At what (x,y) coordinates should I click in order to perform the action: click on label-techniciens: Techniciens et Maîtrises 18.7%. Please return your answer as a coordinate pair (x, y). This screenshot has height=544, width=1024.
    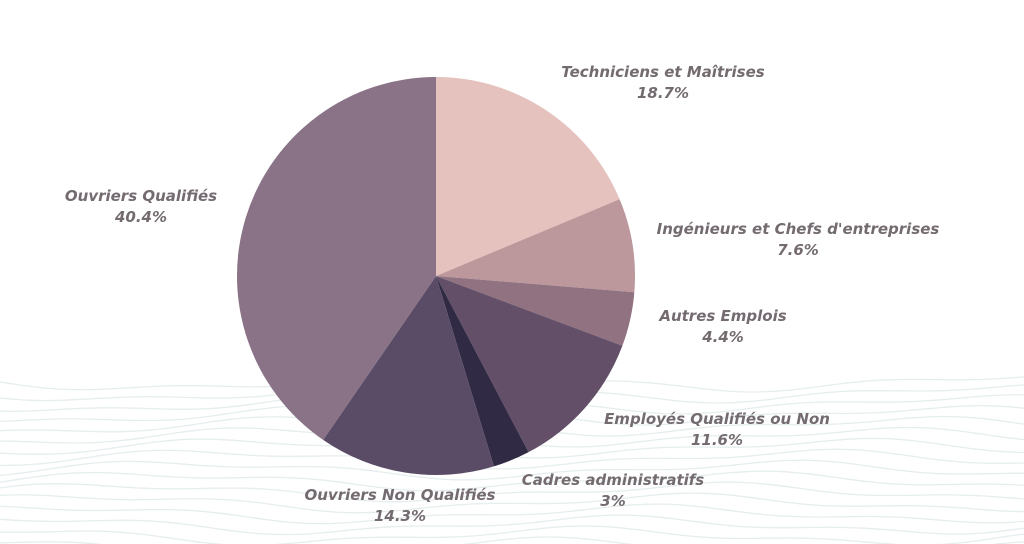
    Looking at the image, I should click on (662, 83).